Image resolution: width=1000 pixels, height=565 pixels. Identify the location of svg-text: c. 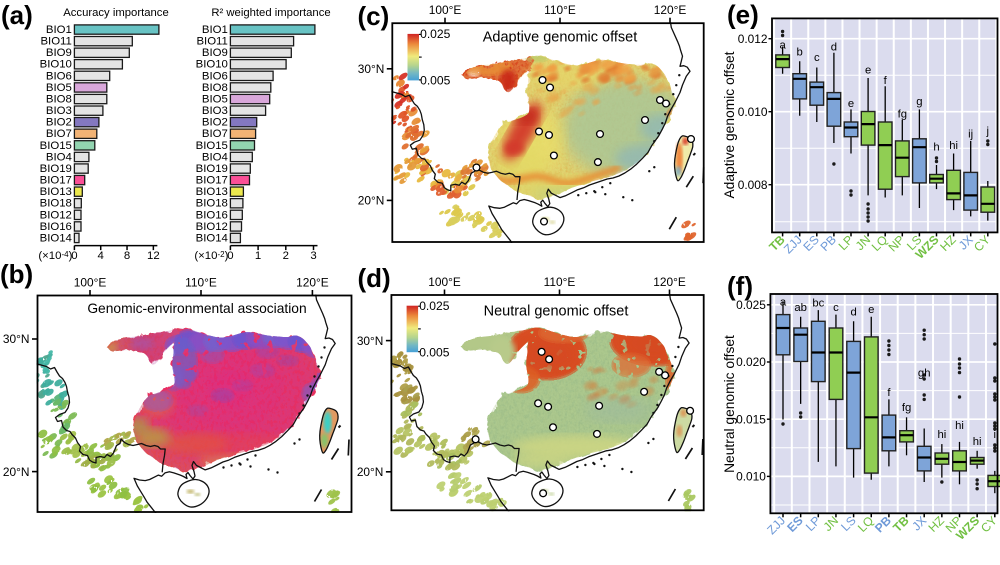
(817, 58).